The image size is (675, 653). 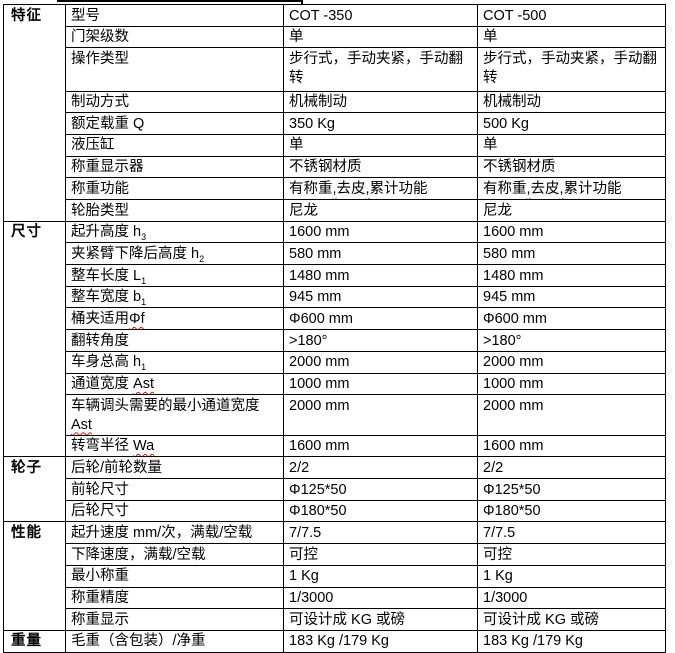 I want to click on value-cell-cot500: 2000 mm, so click(x=571, y=362).